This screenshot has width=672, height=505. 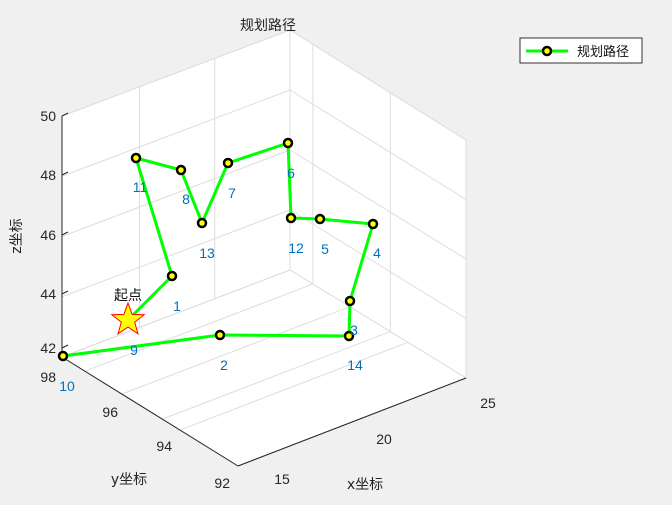 I want to click on point-label-11: 11, so click(x=140, y=187).